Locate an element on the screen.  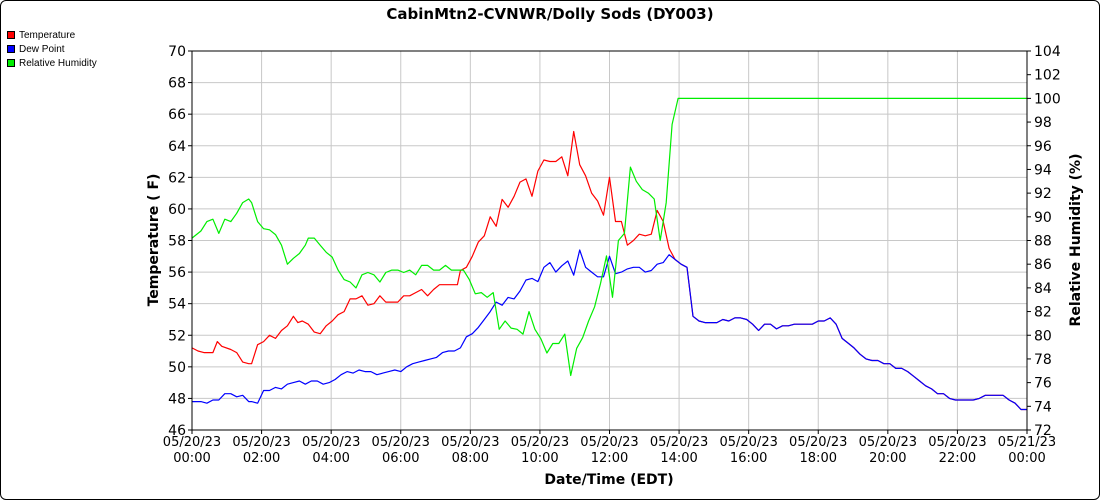
legend-item-temperature: Temperature is located at coordinates (52, 35).